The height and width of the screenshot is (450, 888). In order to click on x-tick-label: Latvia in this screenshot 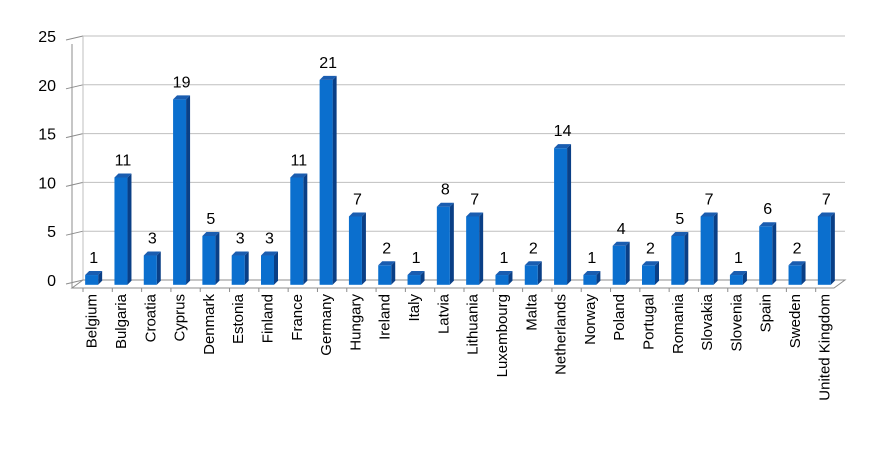, I will do `click(443, 313)`.